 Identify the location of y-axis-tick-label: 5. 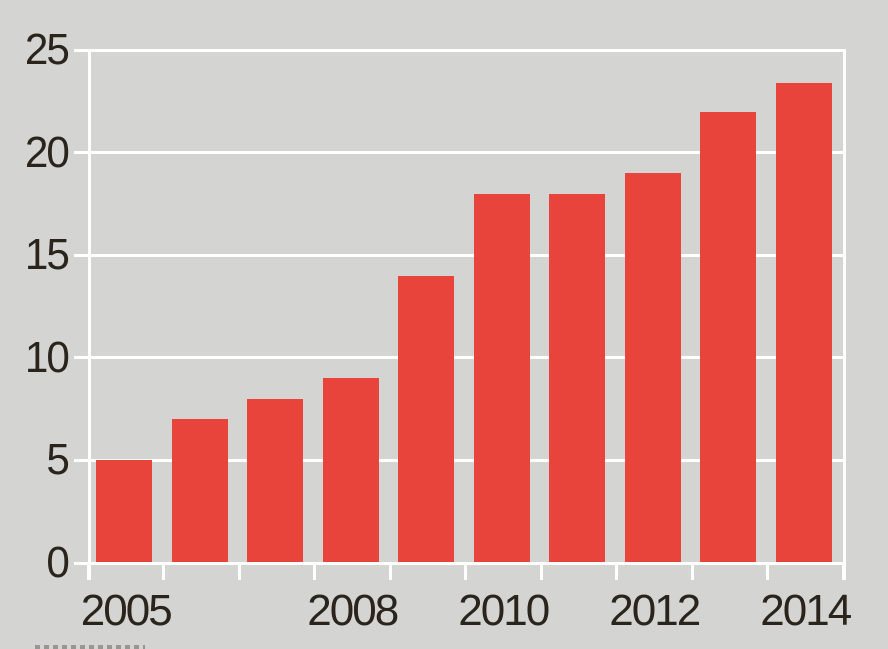
(58, 460).